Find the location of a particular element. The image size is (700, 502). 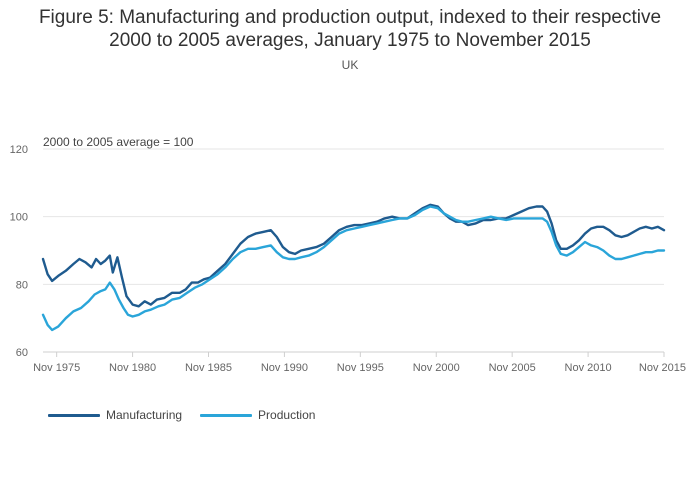

x-tick-label-0: Nov 1975 is located at coordinates (56, 368).